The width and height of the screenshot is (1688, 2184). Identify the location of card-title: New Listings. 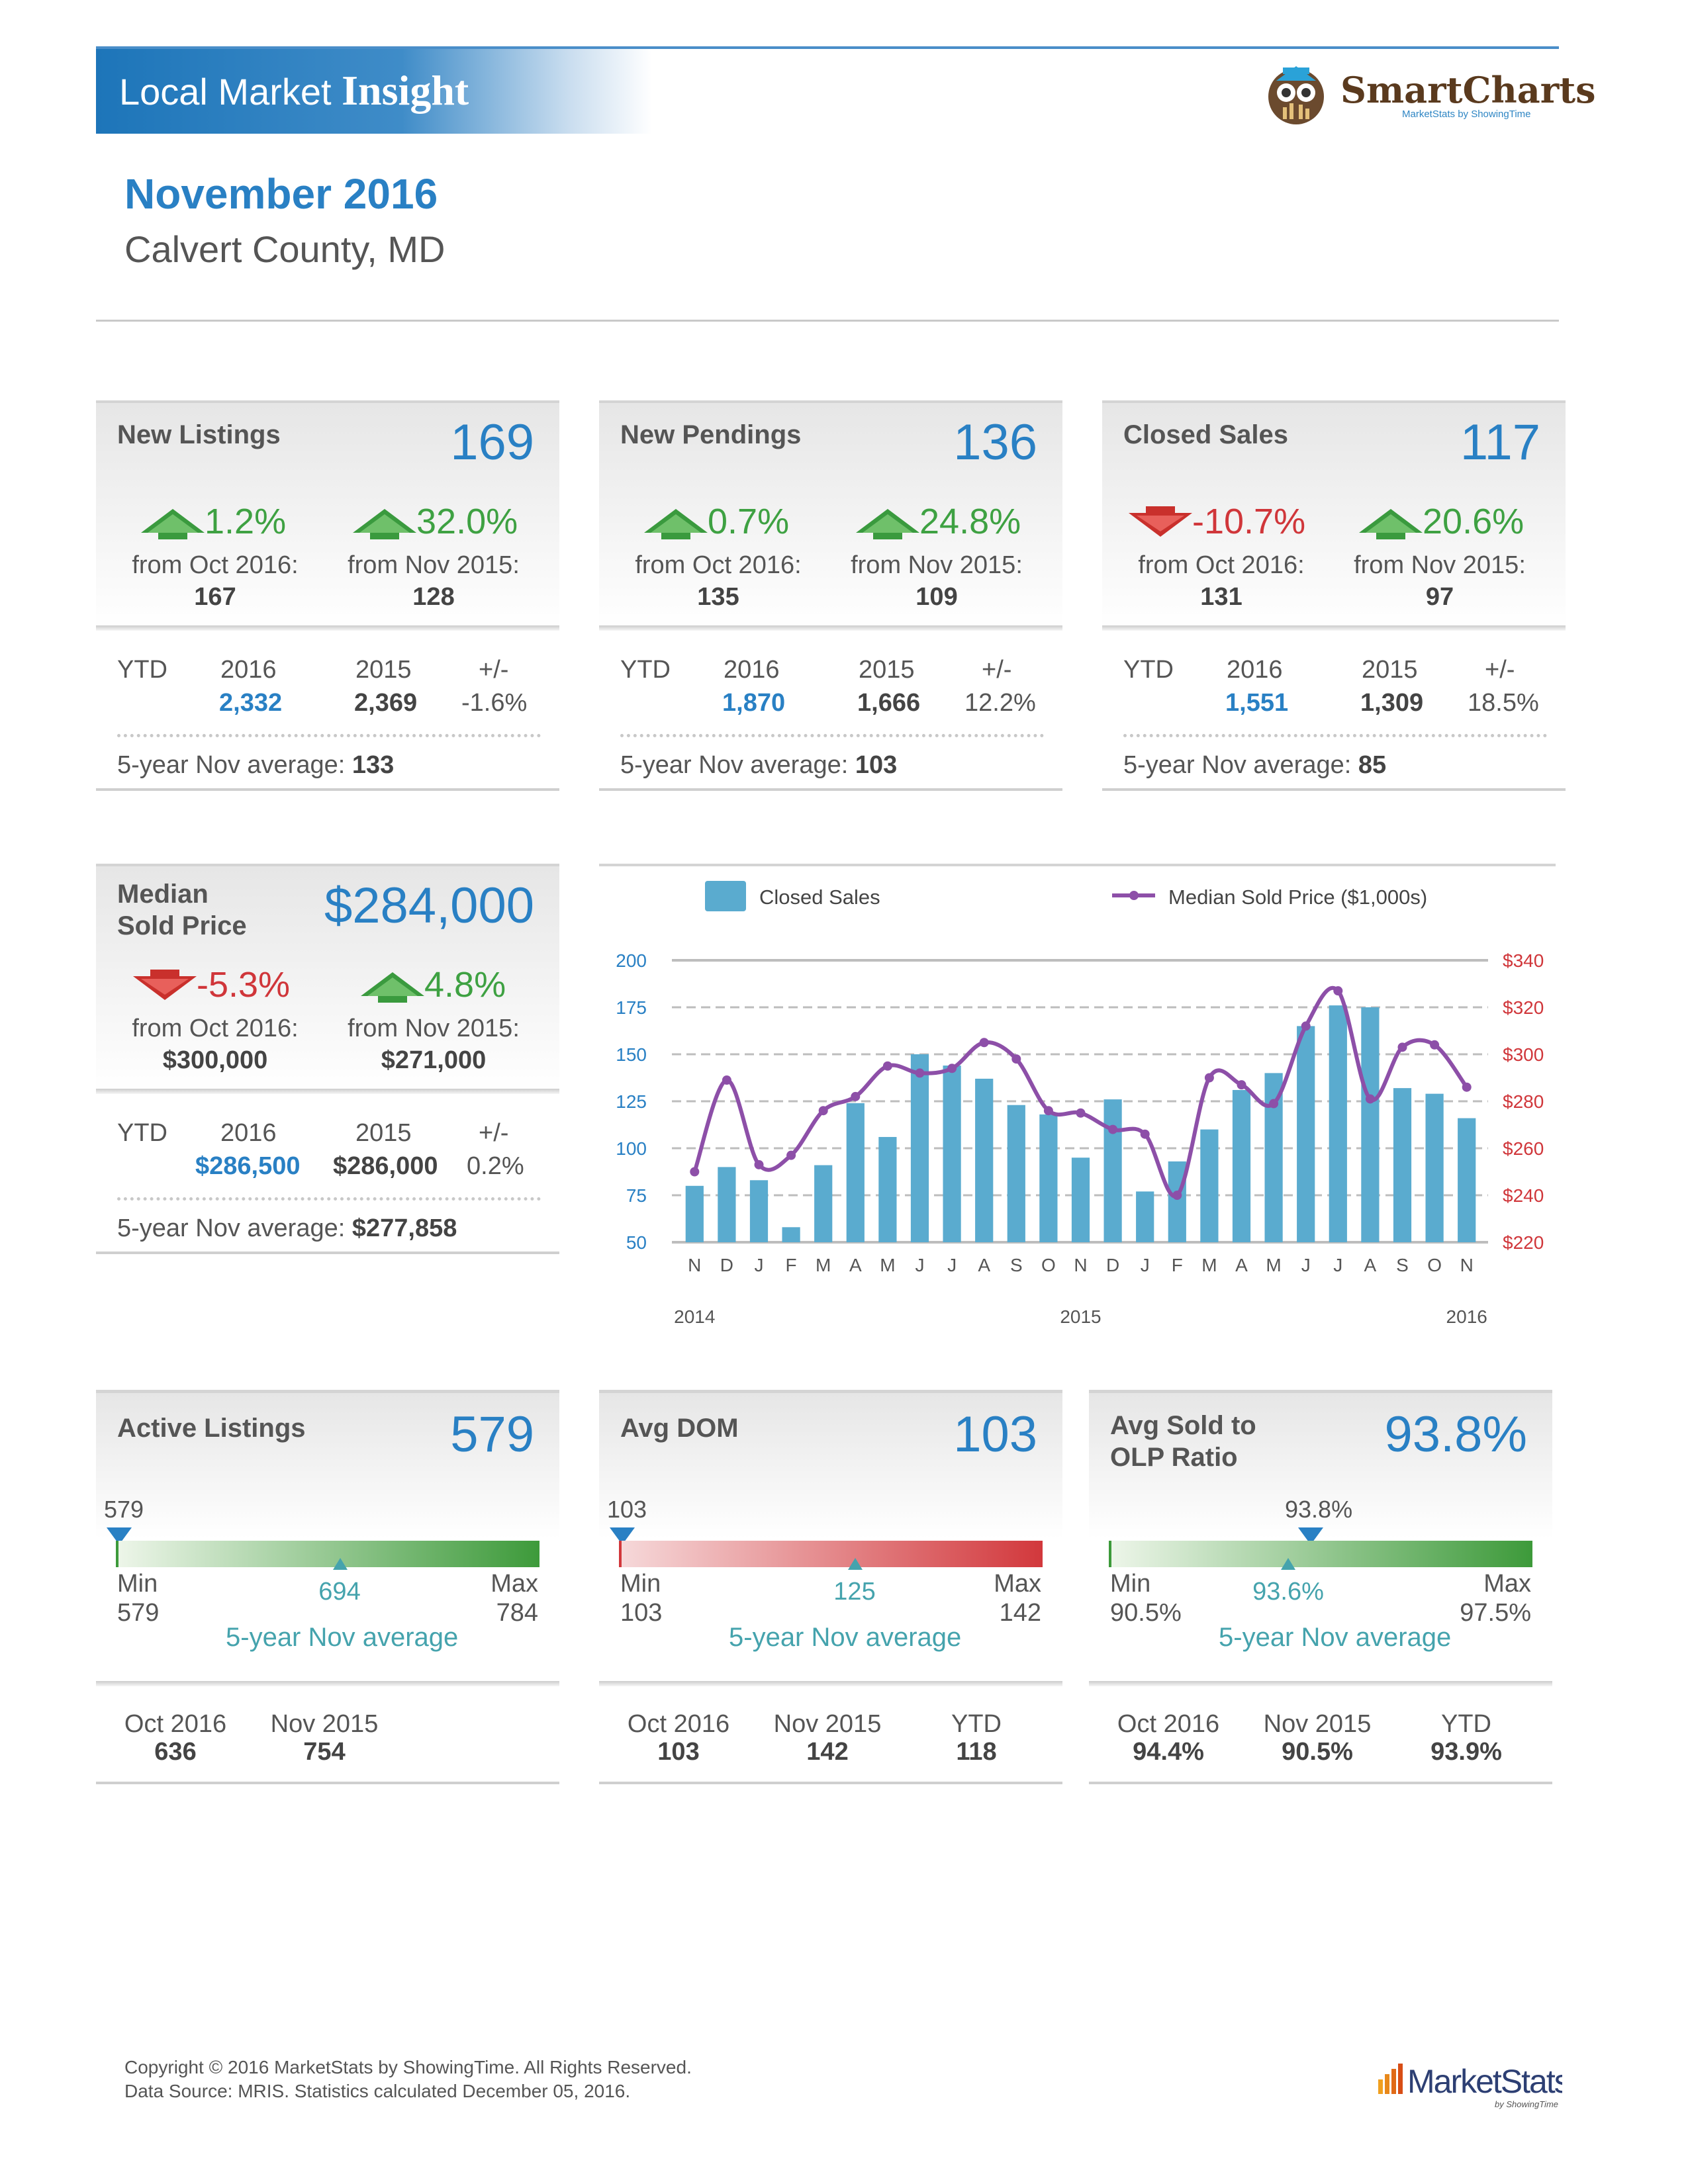
(199, 434).